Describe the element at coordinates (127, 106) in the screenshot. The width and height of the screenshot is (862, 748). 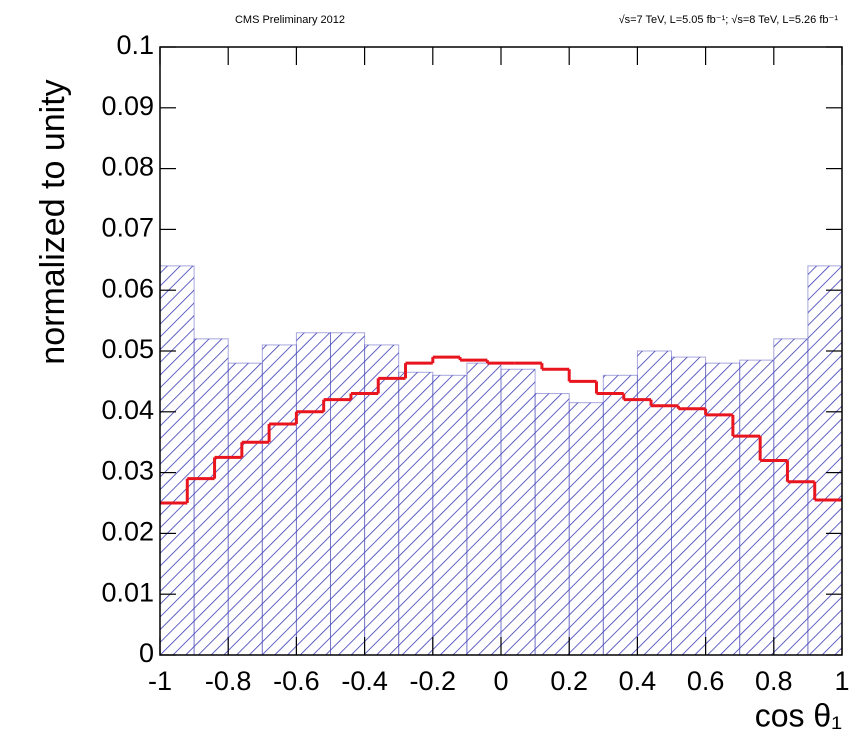
I see `y-tick-label: 0.09` at that location.